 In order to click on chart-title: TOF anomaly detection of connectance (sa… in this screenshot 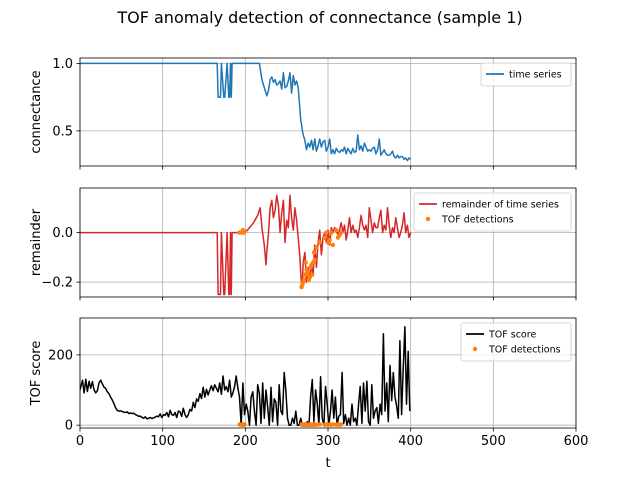, I will do `click(319, 17)`.